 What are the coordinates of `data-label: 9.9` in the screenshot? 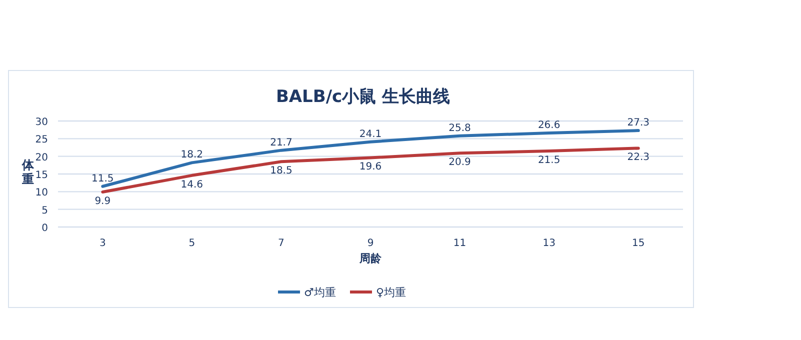 It's located at (102, 202).